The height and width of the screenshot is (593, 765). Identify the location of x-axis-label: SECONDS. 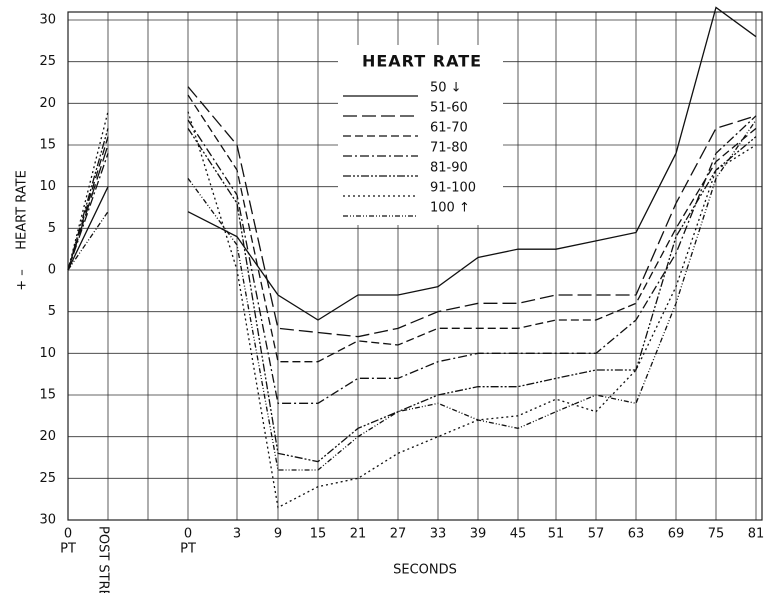
(425, 570).